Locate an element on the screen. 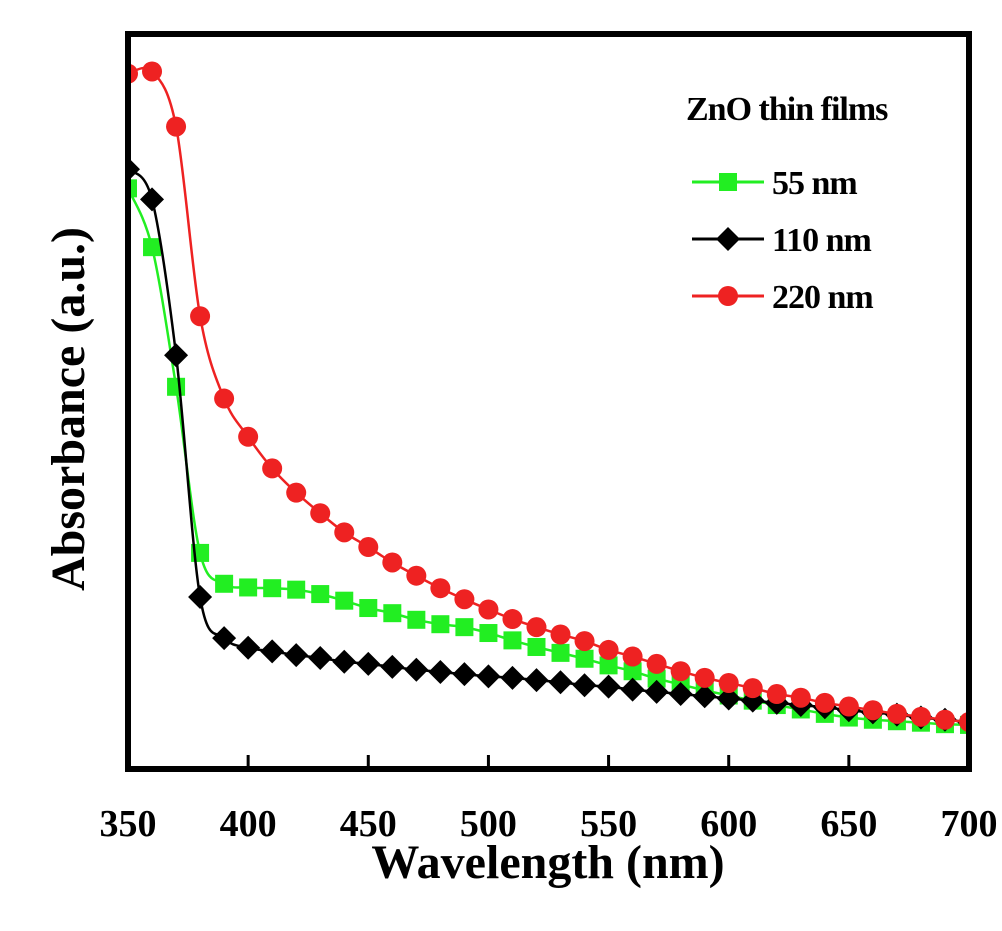 The width and height of the screenshot is (1002, 931). x-tick-label: 450 is located at coordinates (368, 824).